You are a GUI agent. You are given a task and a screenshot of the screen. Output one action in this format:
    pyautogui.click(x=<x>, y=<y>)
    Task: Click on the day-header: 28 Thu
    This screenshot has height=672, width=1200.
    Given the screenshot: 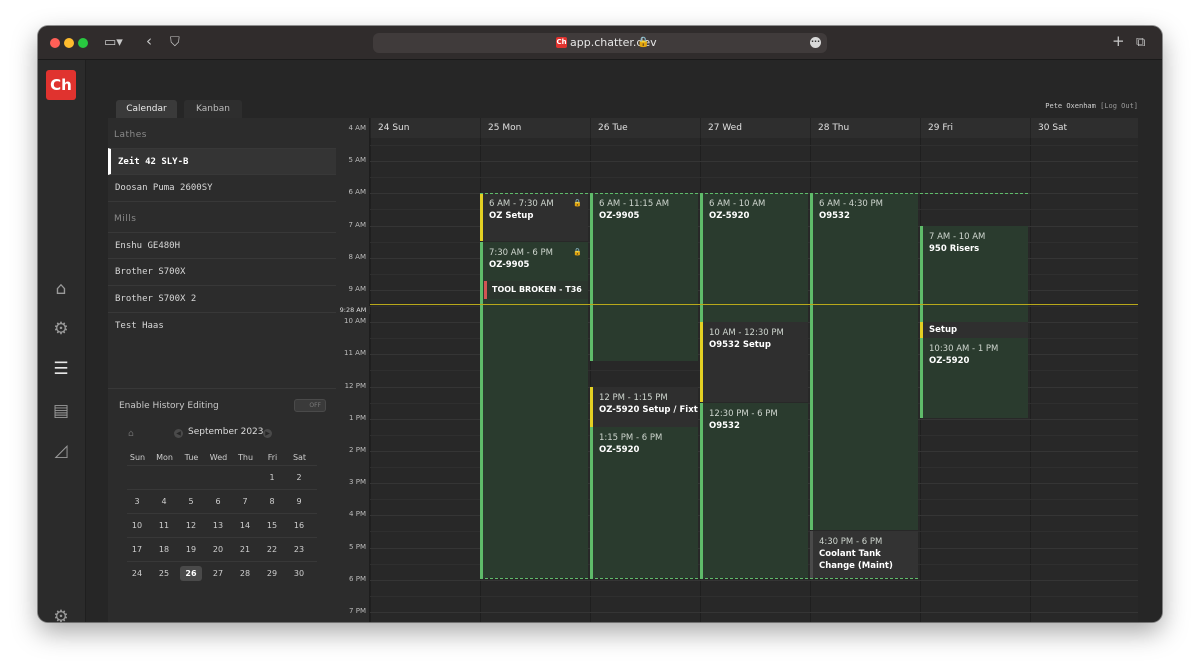 What is the action you would take?
    pyautogui.click(x=865, y=128)
    